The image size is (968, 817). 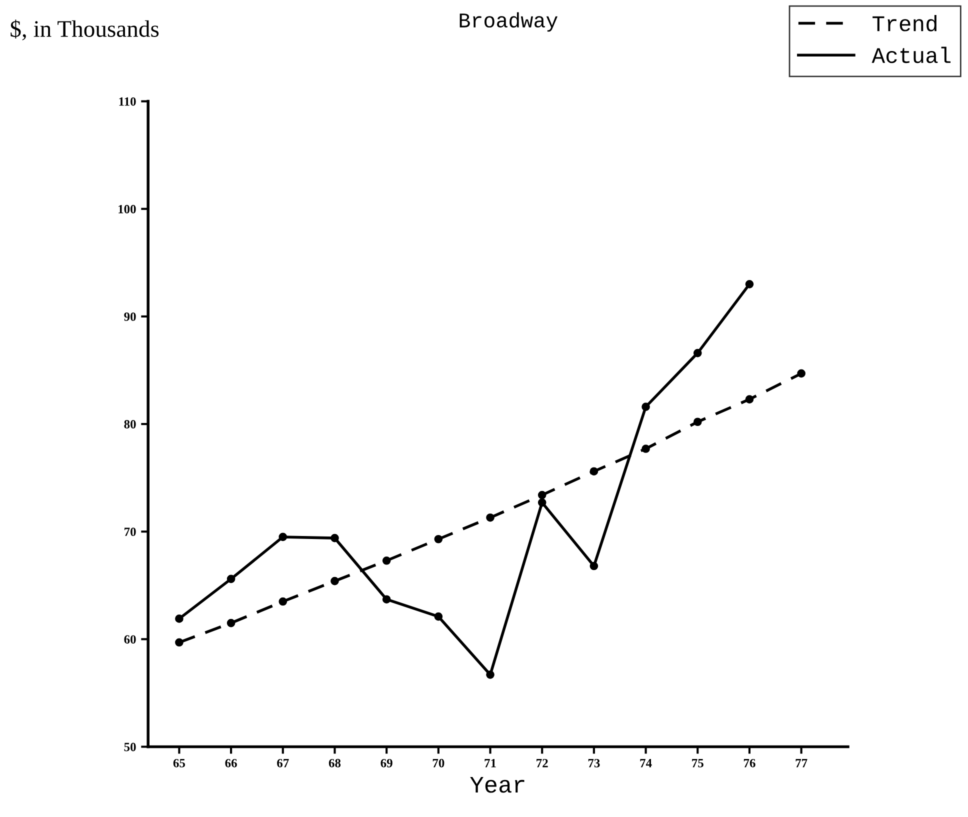 What do you see at coordinates (179, 763) in the screenshot?
I see `x-tick-label: 65` at bounding box center [179, 763].